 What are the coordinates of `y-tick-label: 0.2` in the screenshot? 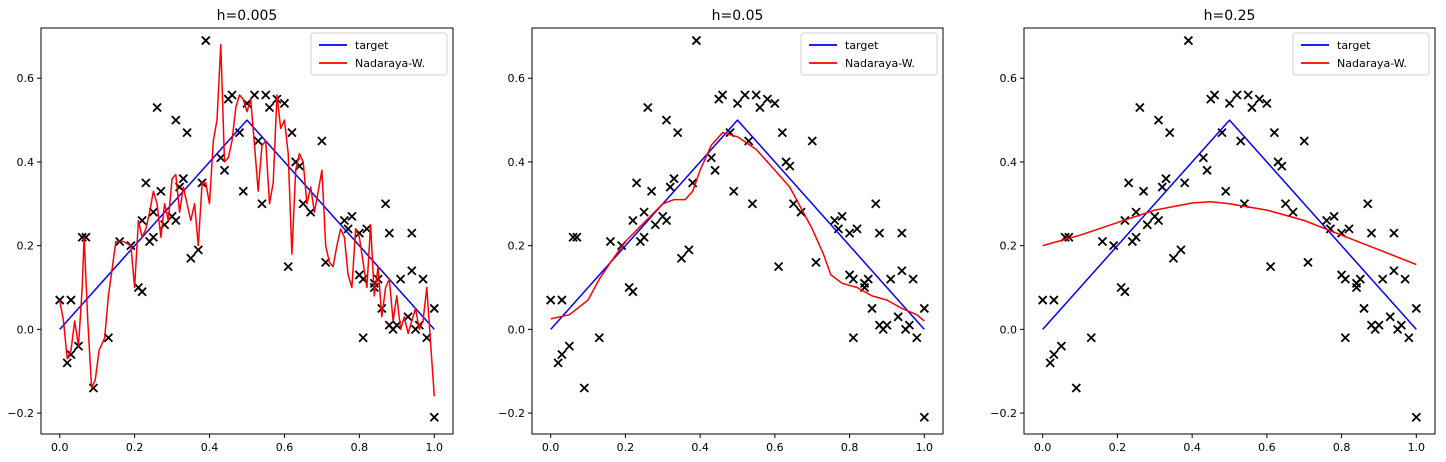 It's located at (517, 246).